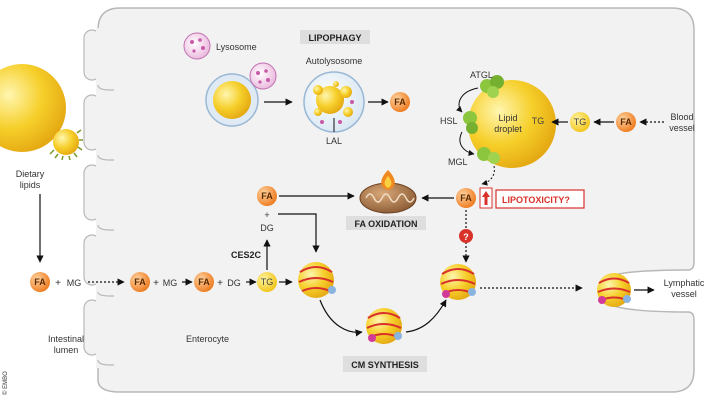  I want to click on cell-plus-1: +, so click(156, 283).